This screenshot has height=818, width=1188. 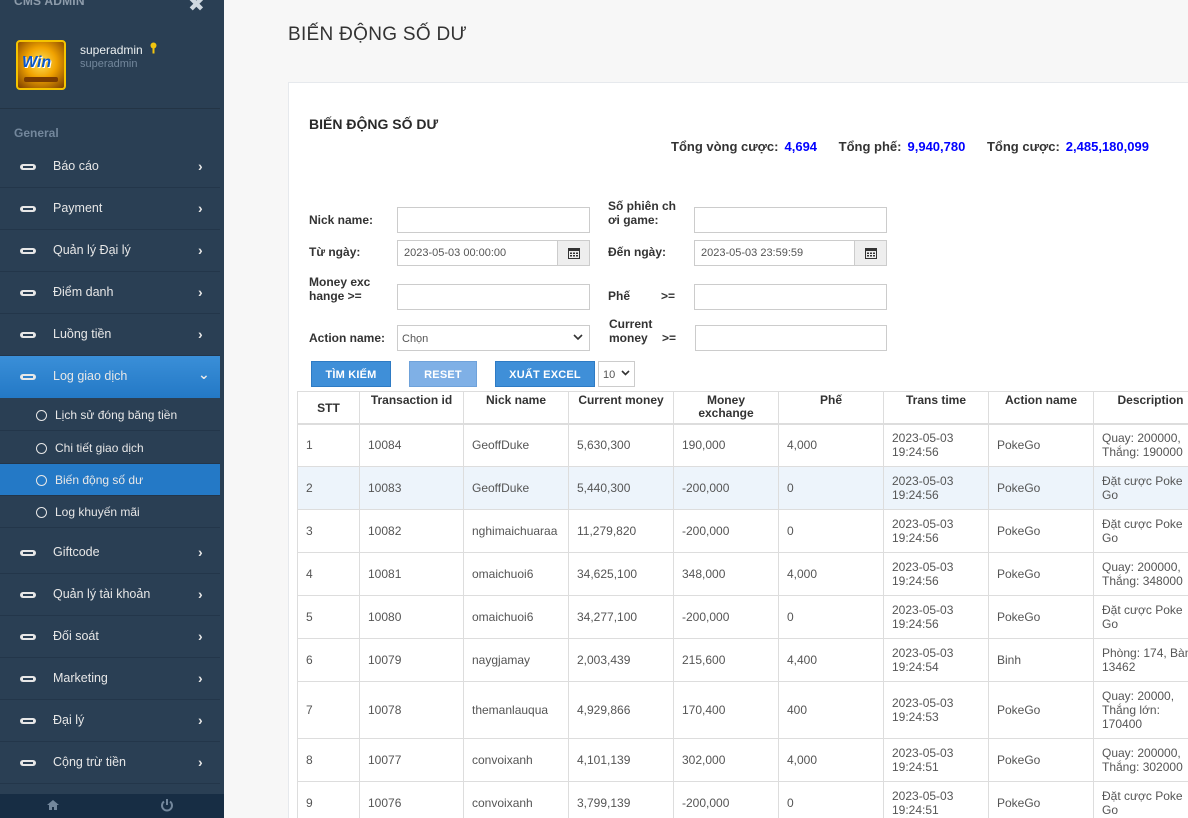 I want to click on col-header-transaction-id: Transaction id, so click(x=411, y=408).